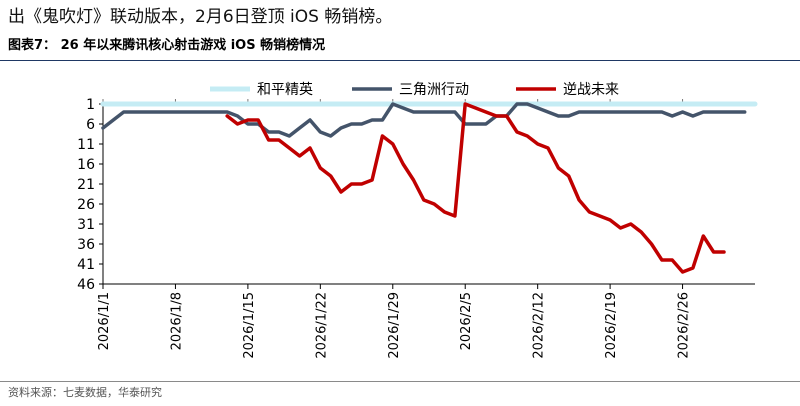 The height and width of the screenshot is (406, 800). I want to click on x-tick-label: 2026/2/5, so click(466, 321).